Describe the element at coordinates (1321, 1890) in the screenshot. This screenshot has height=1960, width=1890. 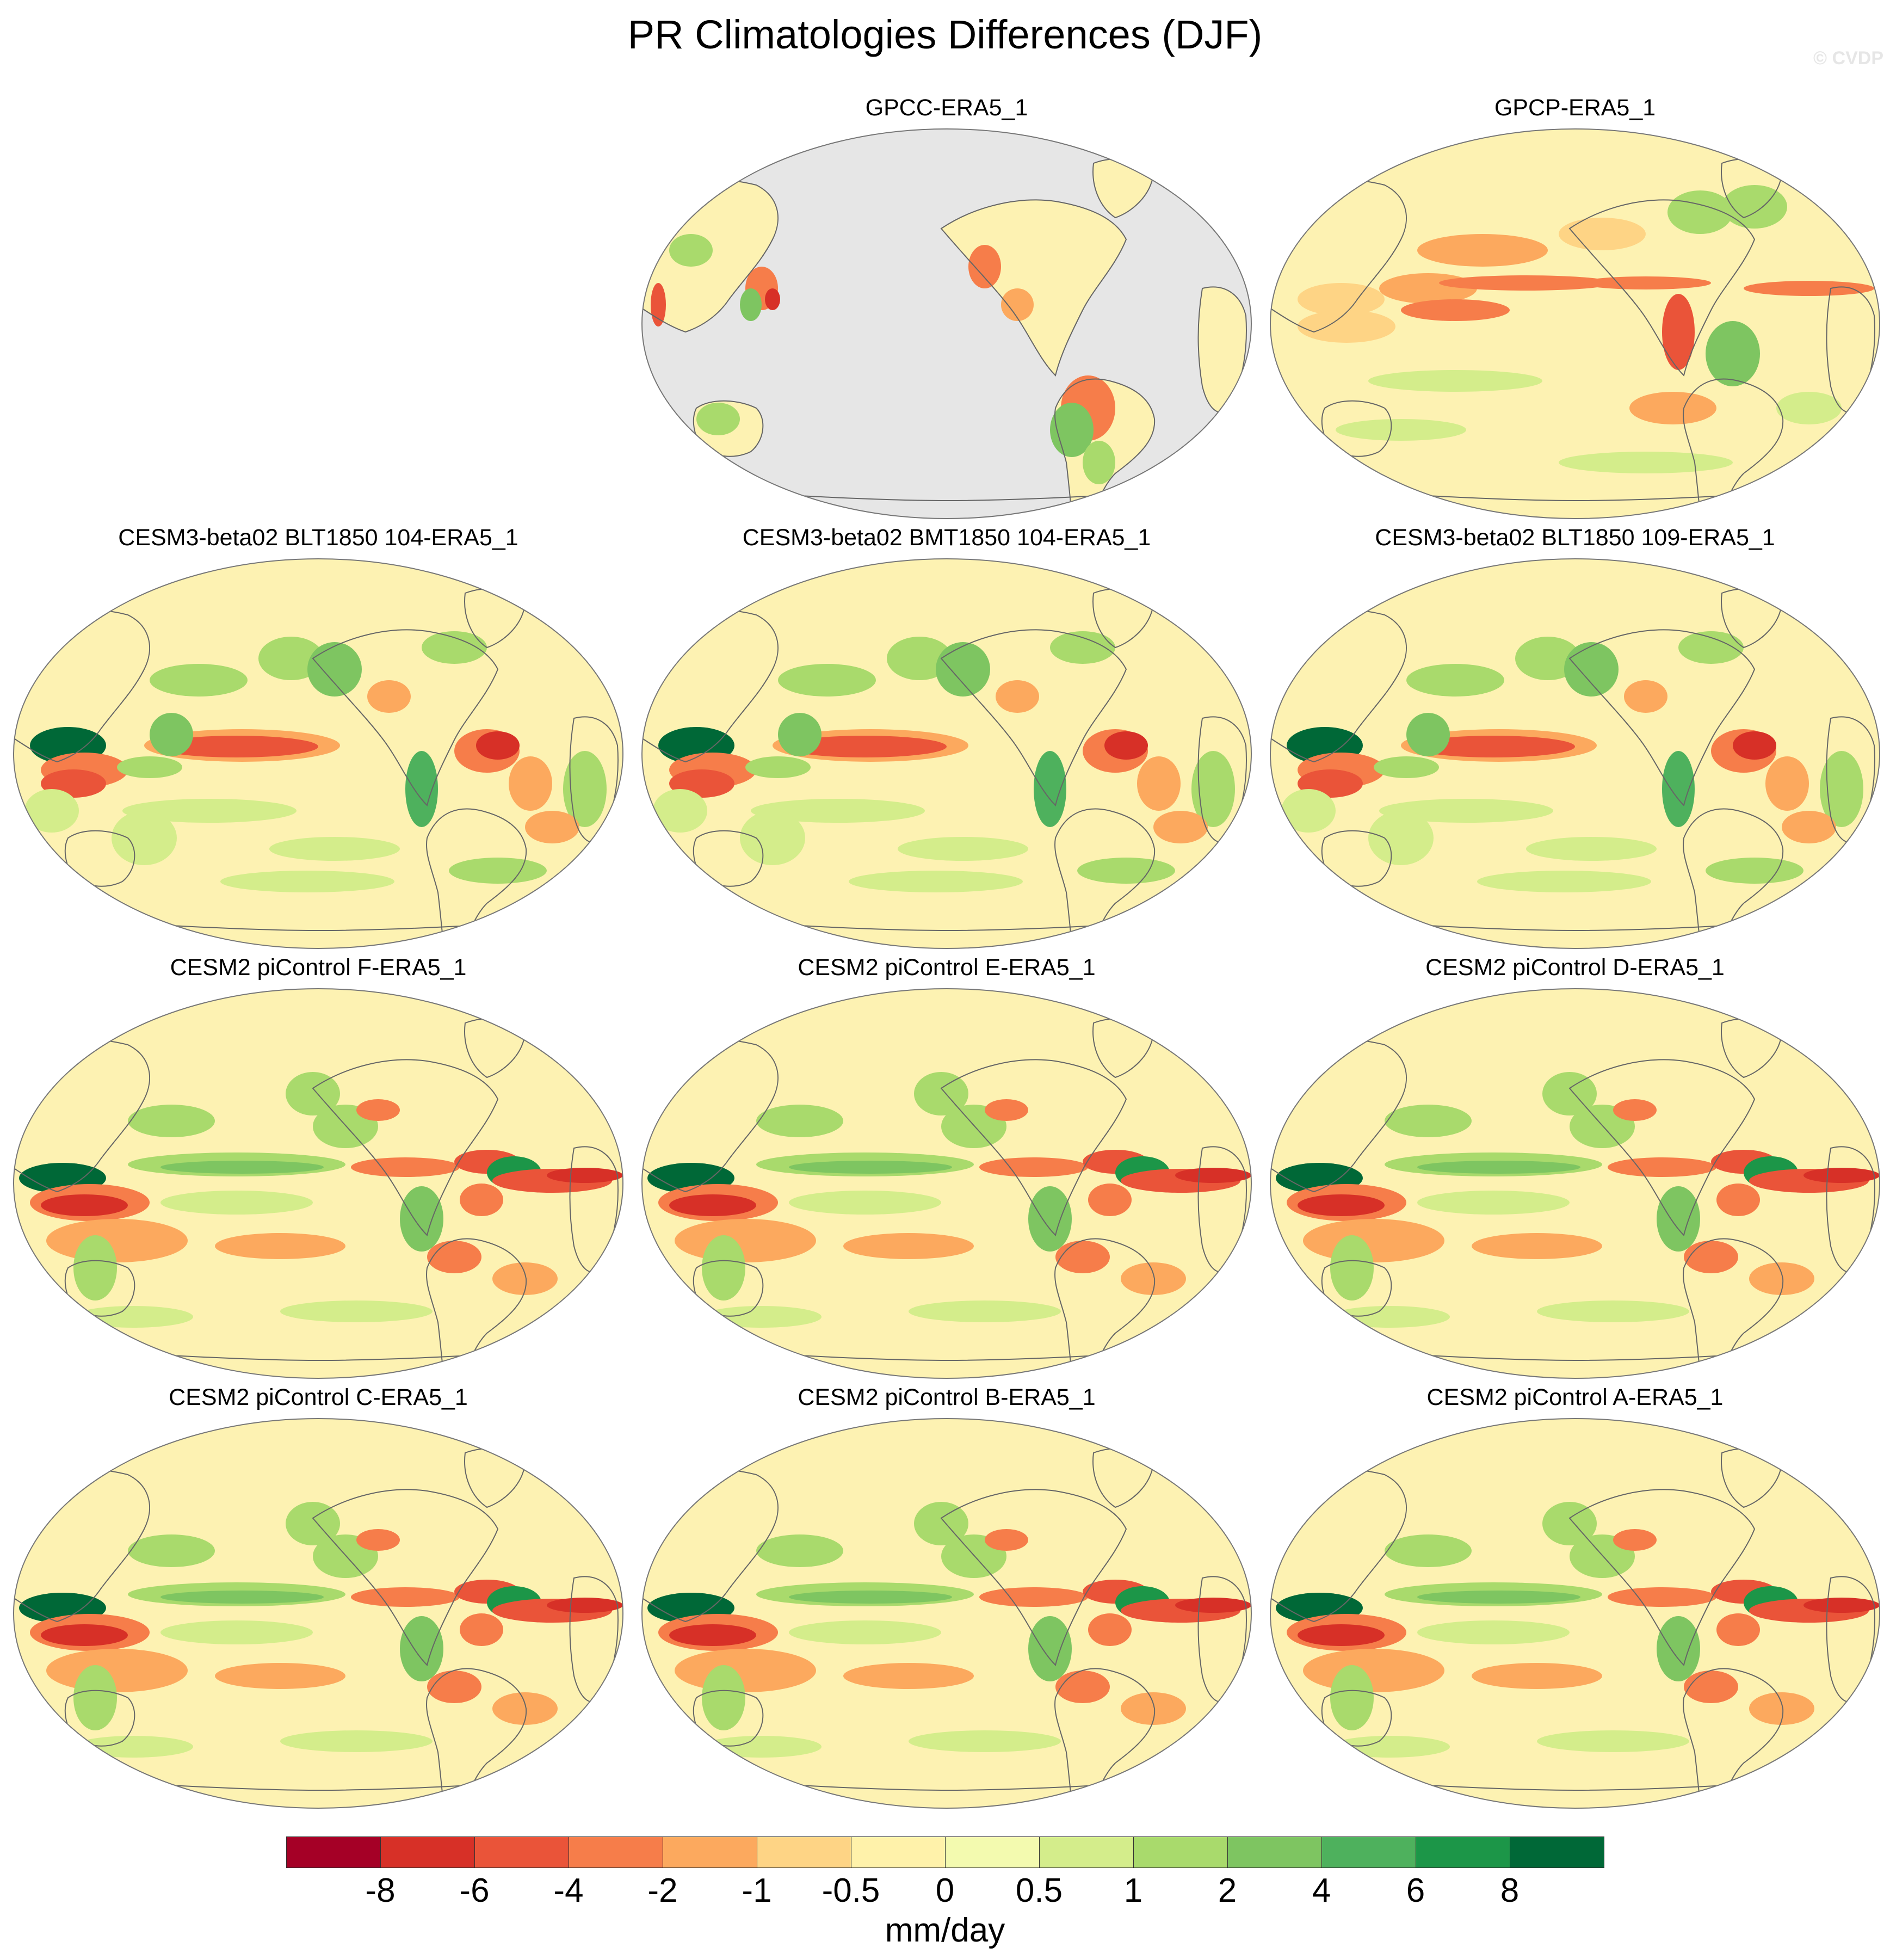
I see `colorbar-tick-label: 4` at that location.